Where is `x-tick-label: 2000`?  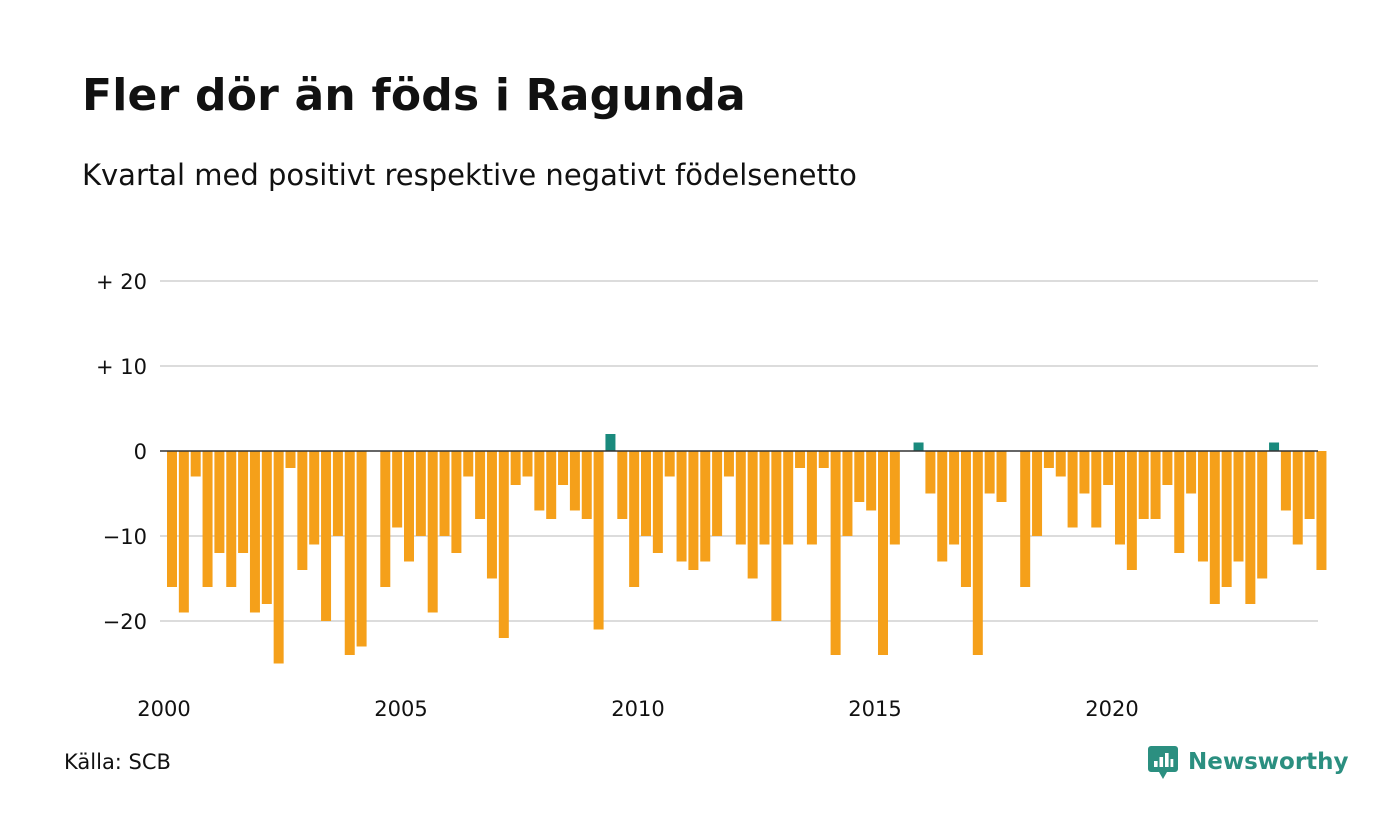 x-tick-label: 2000 is located at coordinates (163, 709).